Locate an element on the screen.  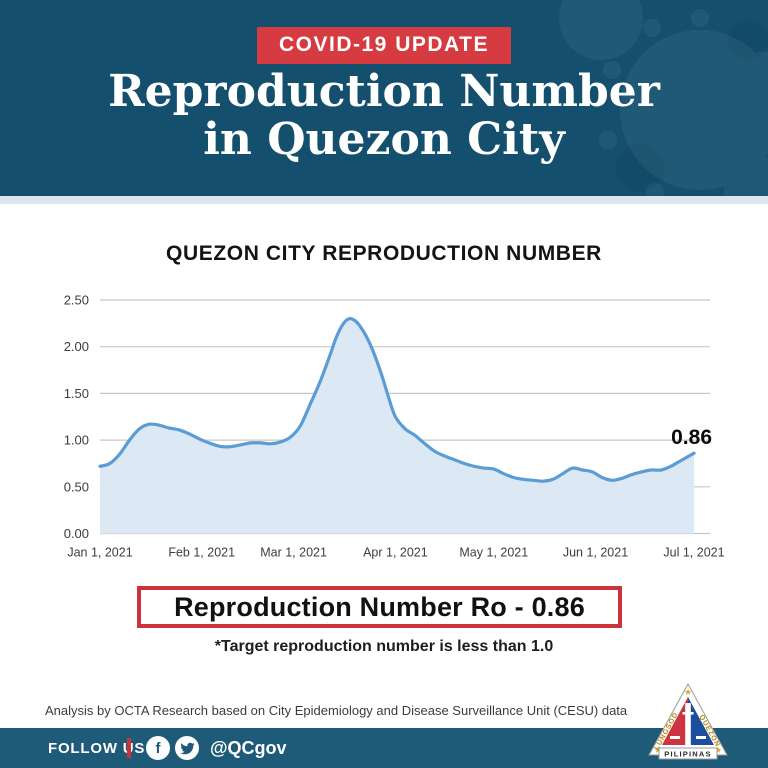
x-tick-label: Jul 1, 2021 is located at coordinates (693, 553).